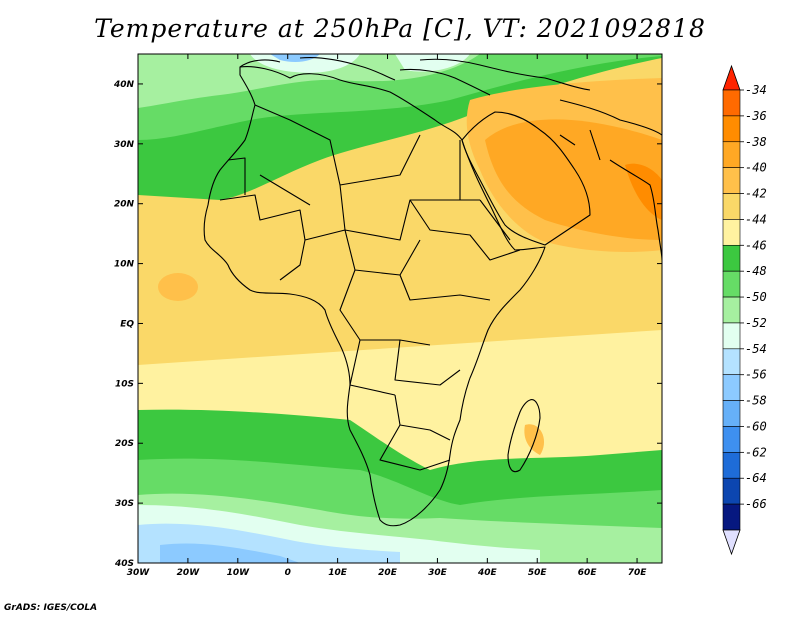  I want to click on x-tick-label: 30W, so click(139, 573).